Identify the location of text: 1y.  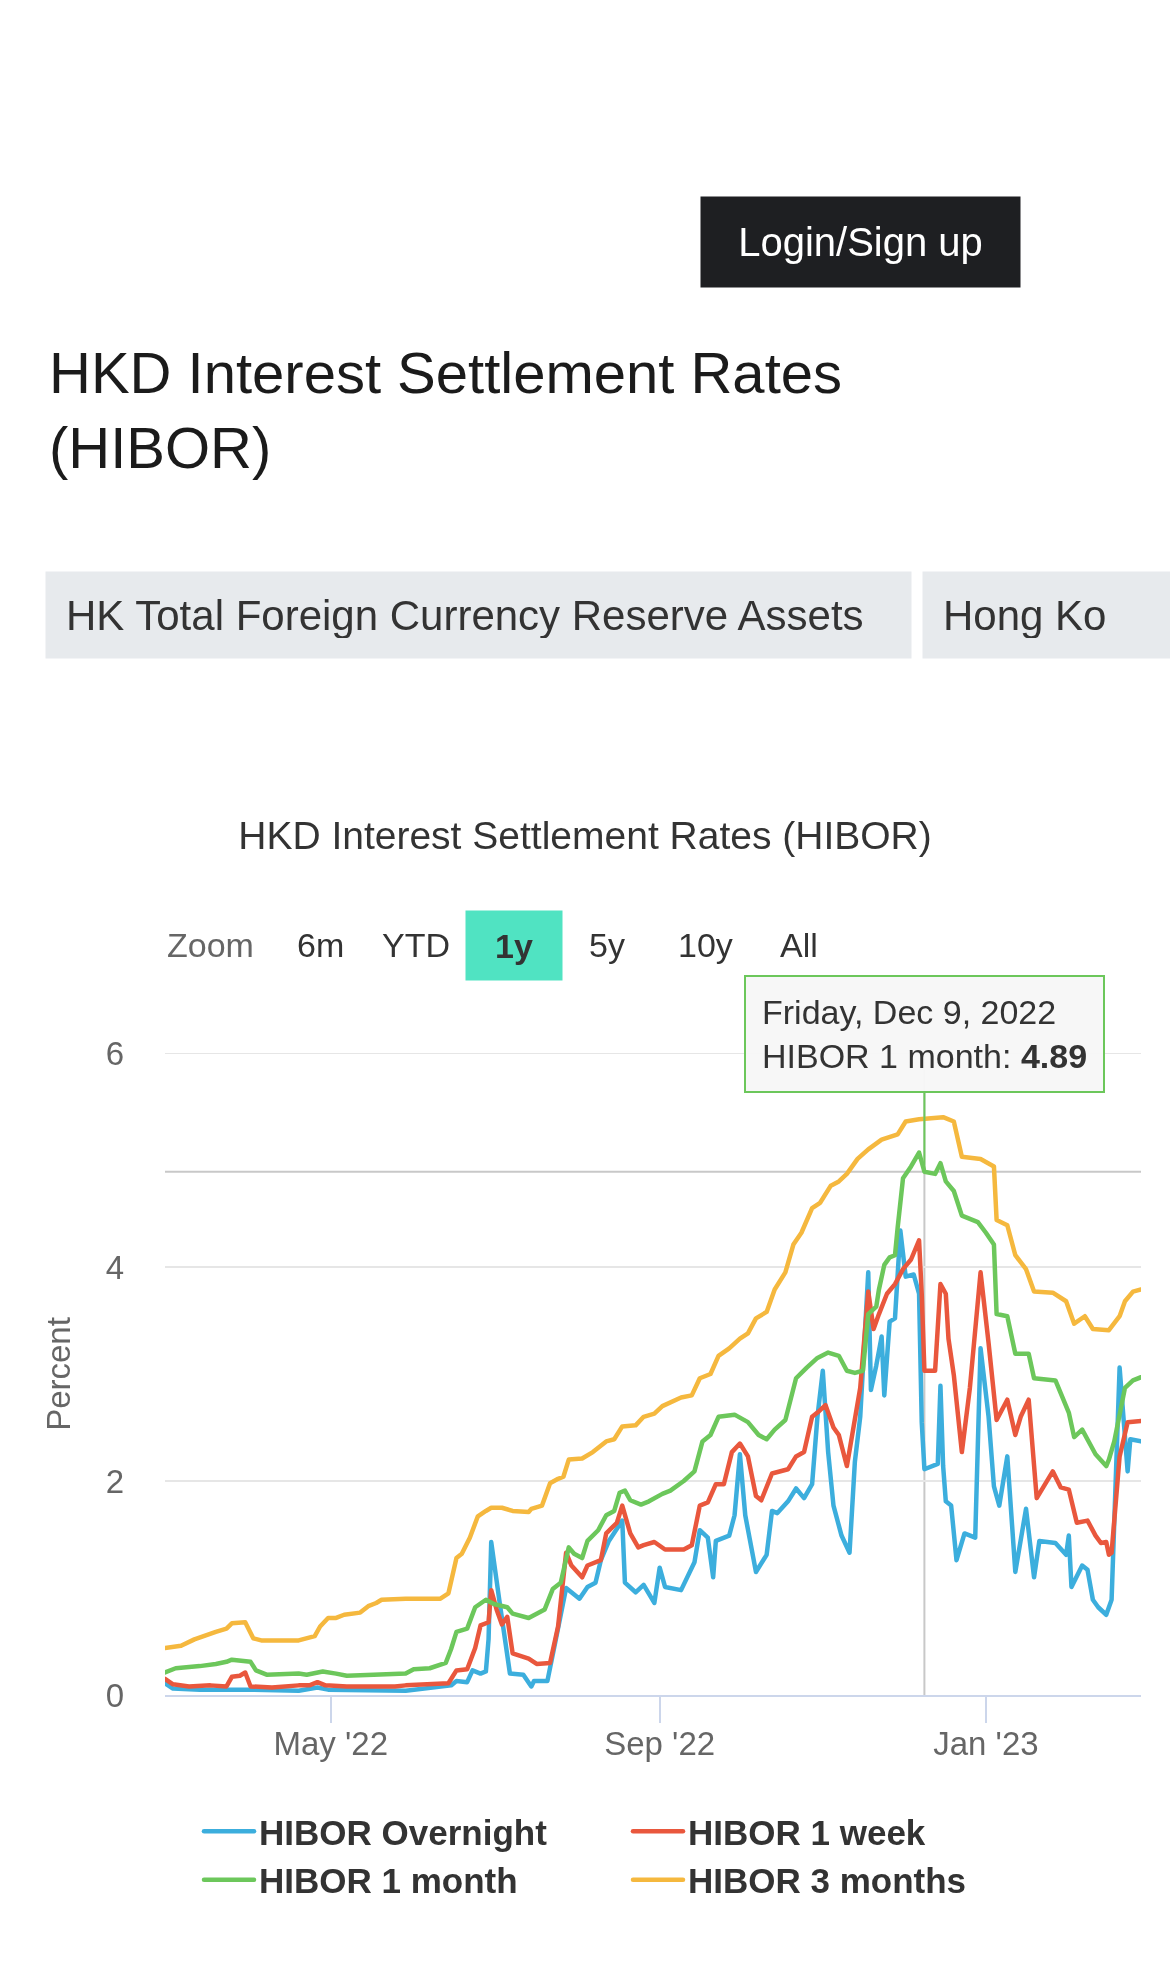
(514, 945).